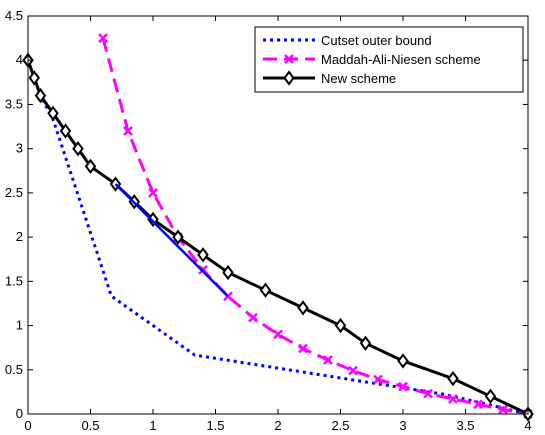  I want to click on legend-marker-new-scheme, so click(289, 78).